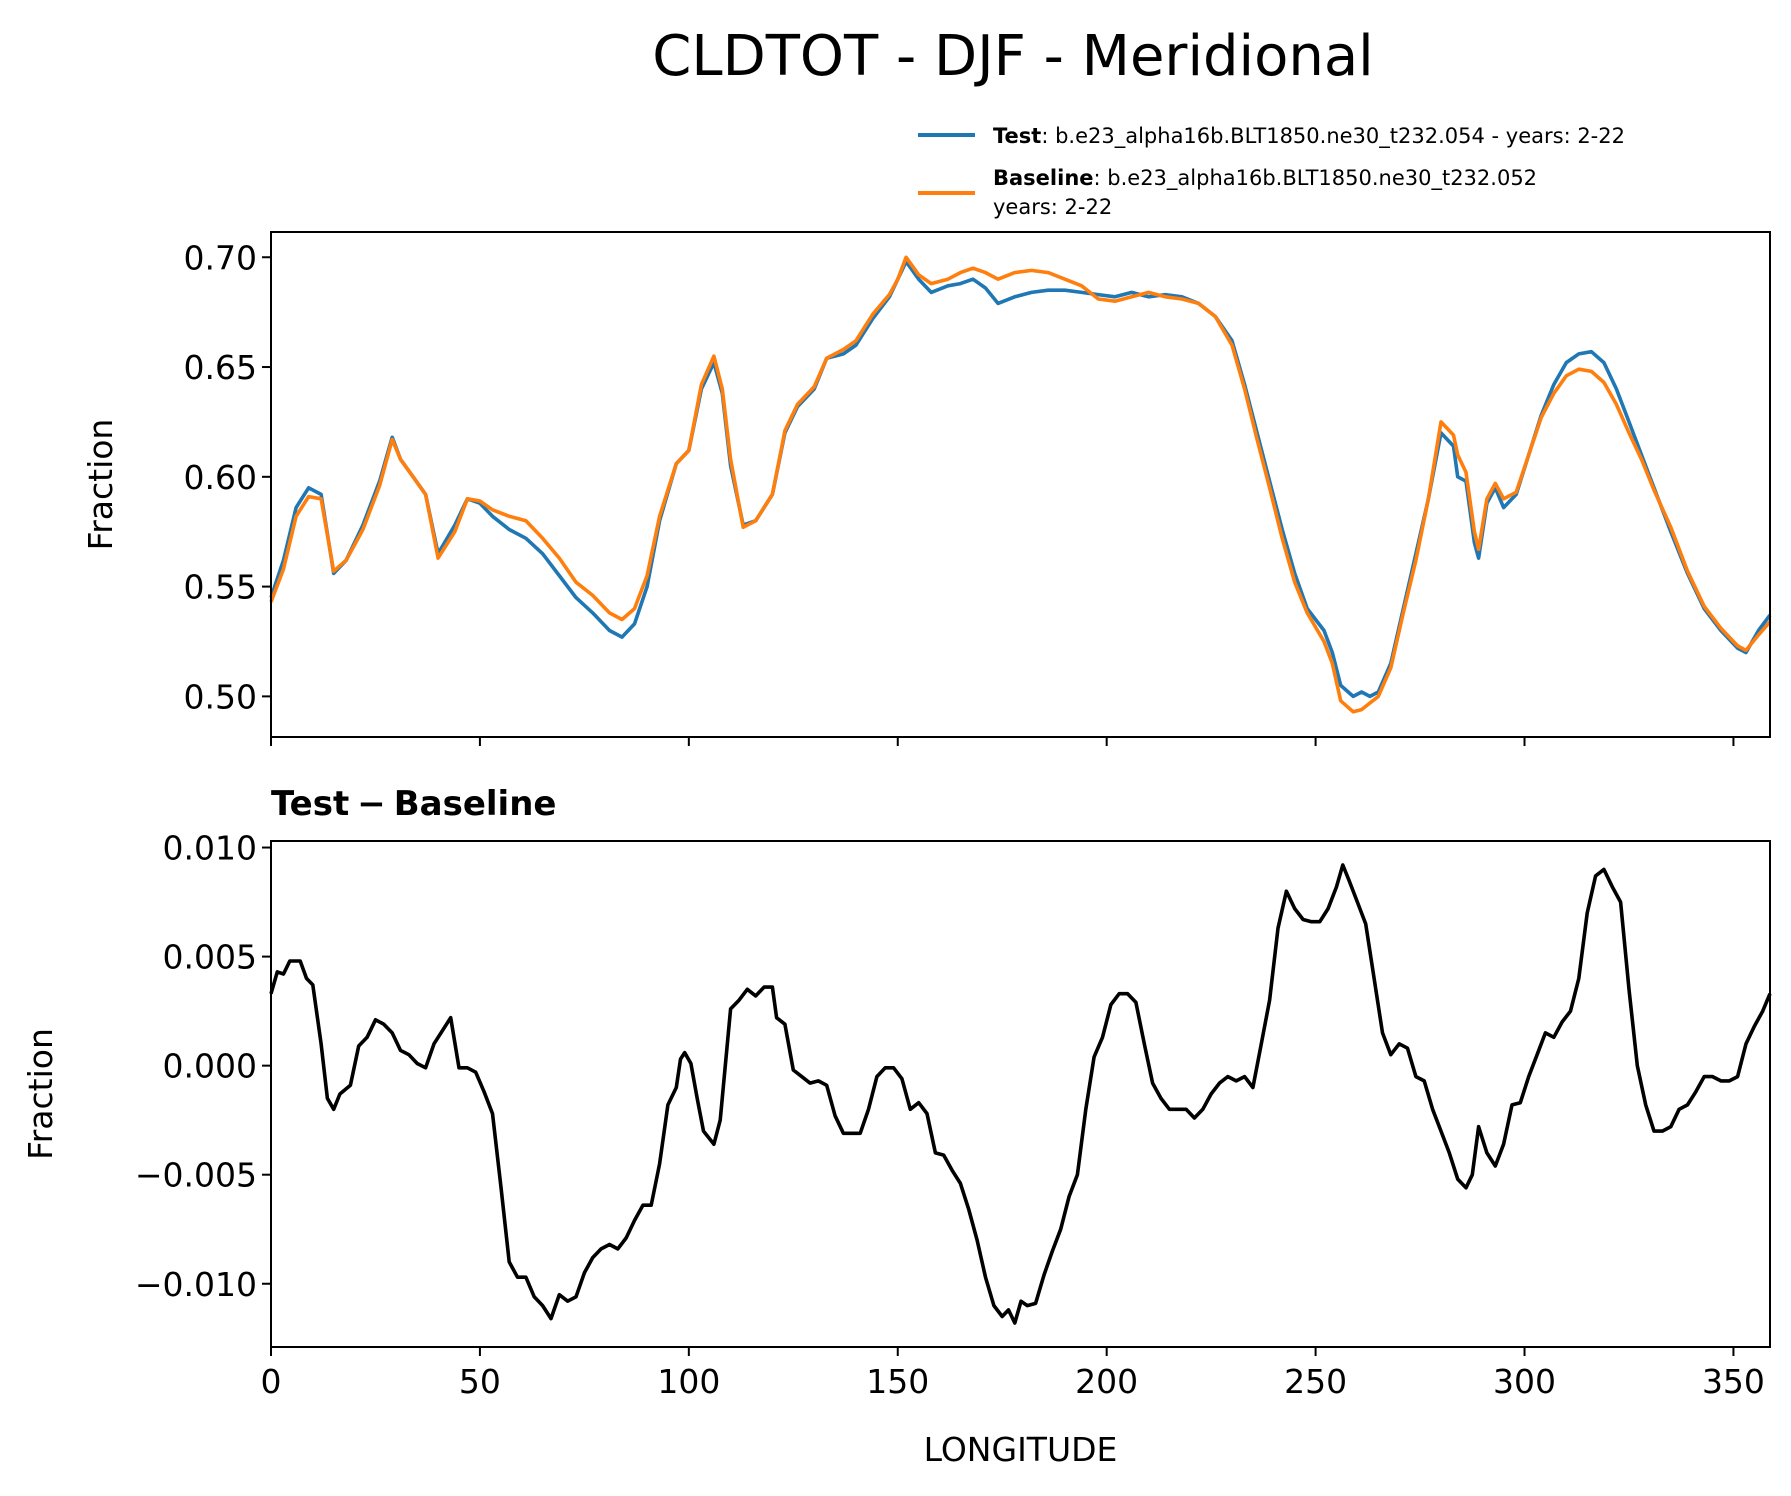  What do you see at coordinates (210, 957) in the screenshot?
I see `bottom-y-tick-label: 0.005` at bounding box center [210, 957].